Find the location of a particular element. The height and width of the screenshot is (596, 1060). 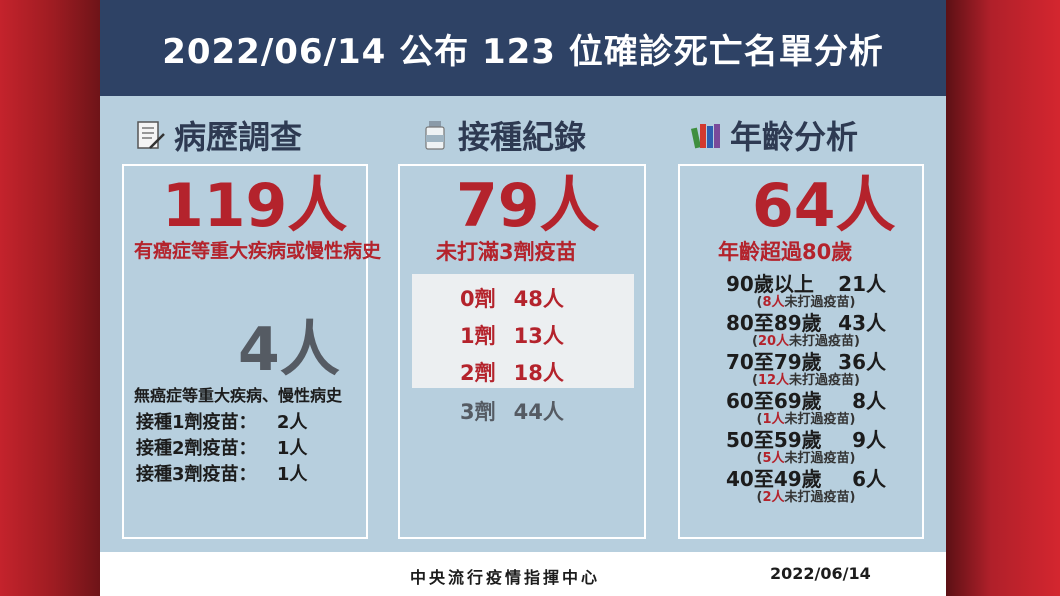

page-title: 2022/06/14 公布 123 位確診死亡名單分析 is located at coordinates (523, 51).